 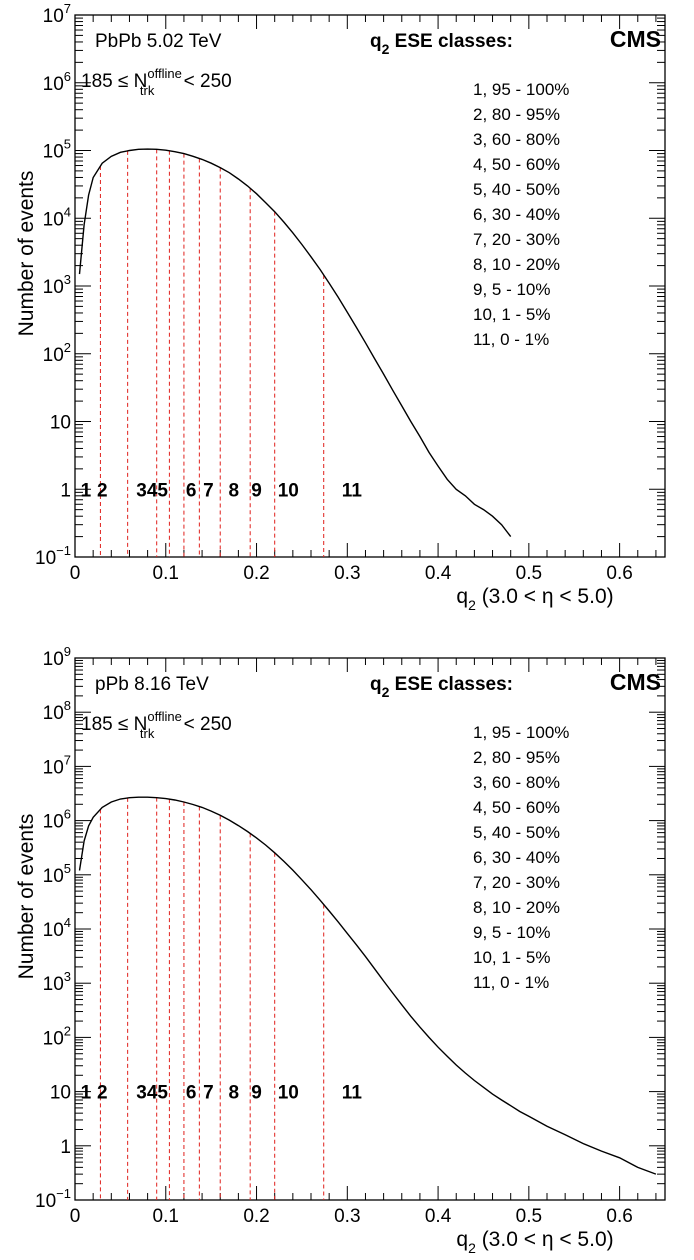 What do you see at coordinates (166, 1216) in the screenshot?
I see `x-tick-label: 0.1` at bounding box center [166, 1216].